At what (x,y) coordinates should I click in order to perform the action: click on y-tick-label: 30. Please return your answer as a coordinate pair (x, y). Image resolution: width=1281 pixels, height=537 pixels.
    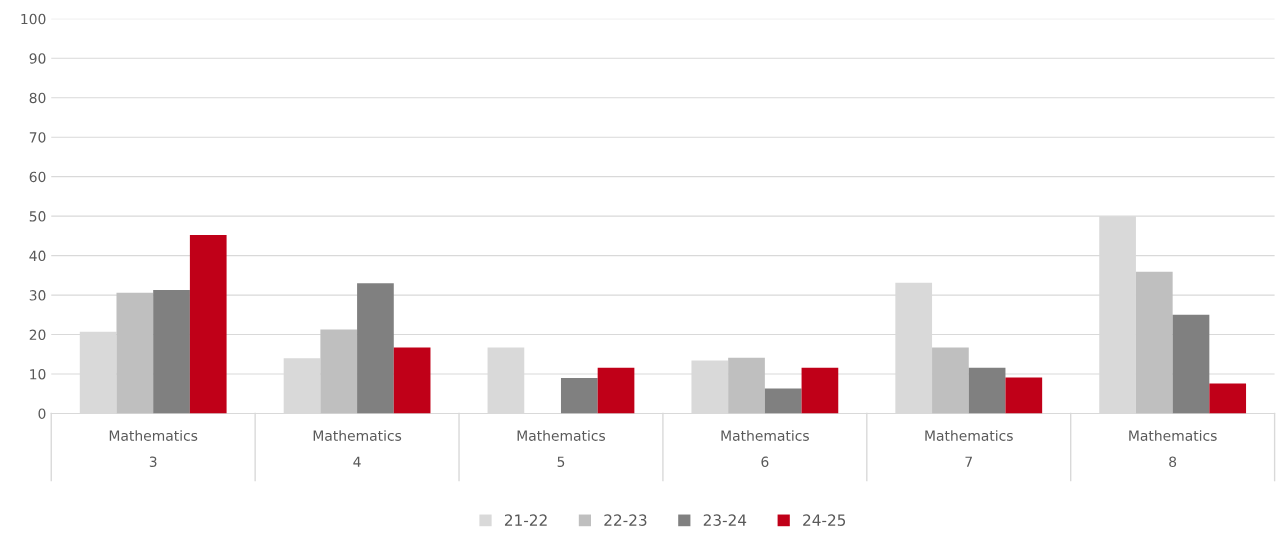
    Looking at the image, I should click on (37, 295).